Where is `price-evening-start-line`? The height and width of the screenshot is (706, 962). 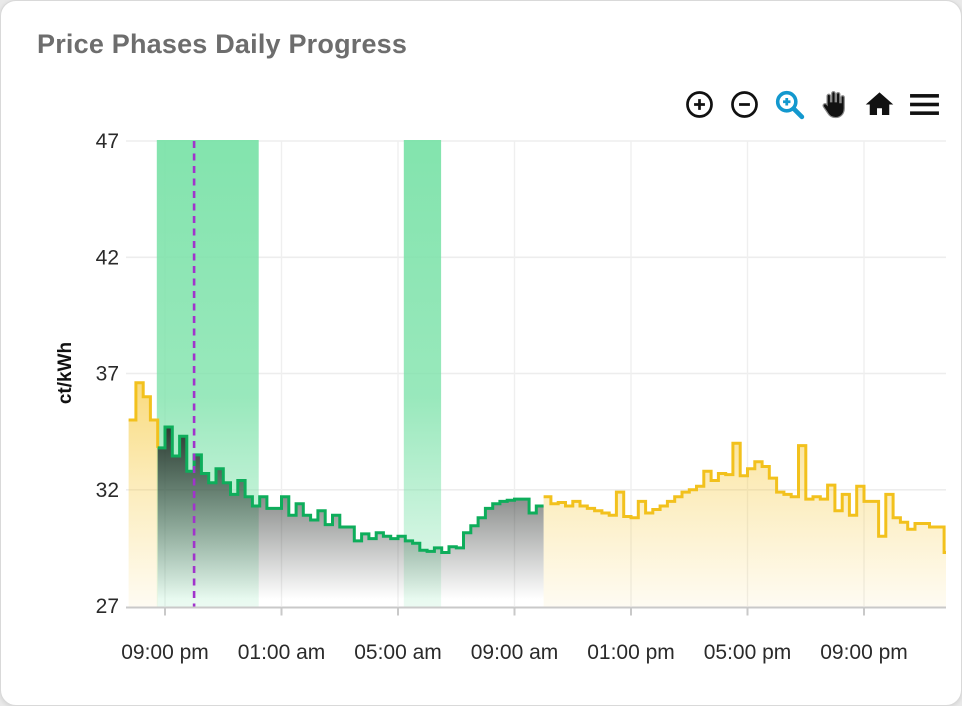 price-evening-start-line is located at coordinates (144, 414).